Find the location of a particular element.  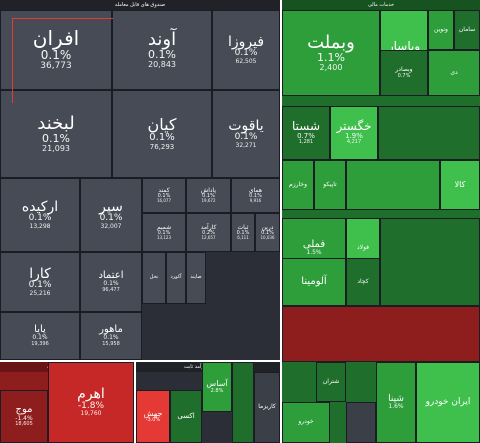

ticker-tile: ونوین is located at coordinates (441, 30).